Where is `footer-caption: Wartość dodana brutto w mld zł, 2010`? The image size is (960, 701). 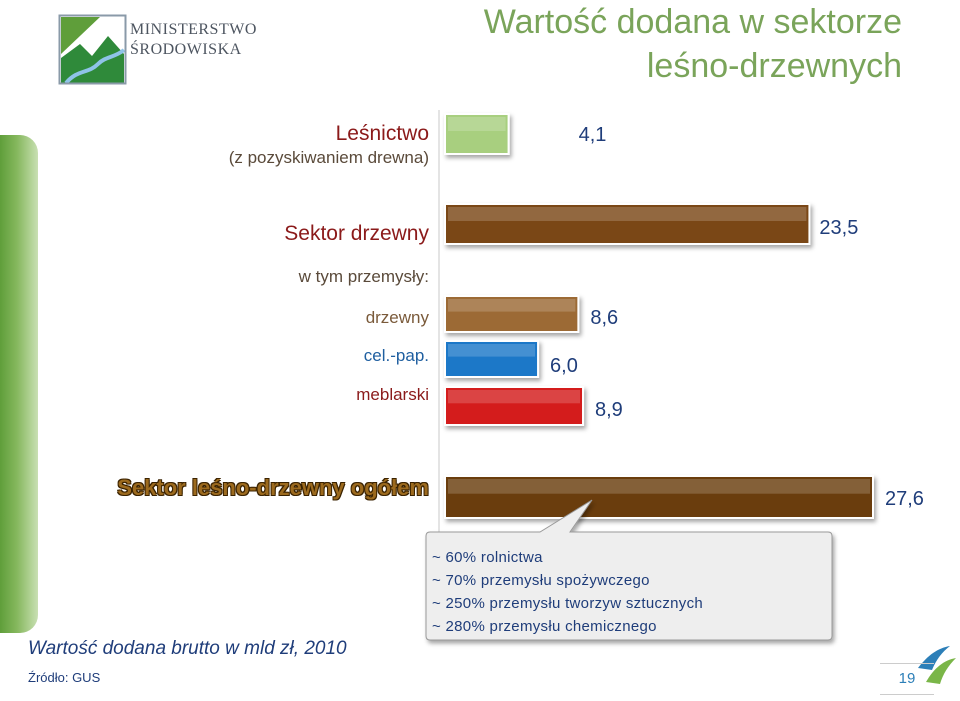 footer-caption: Wartość dodana brutto w mld zł, 2010 is located at coordinates (187, 648).